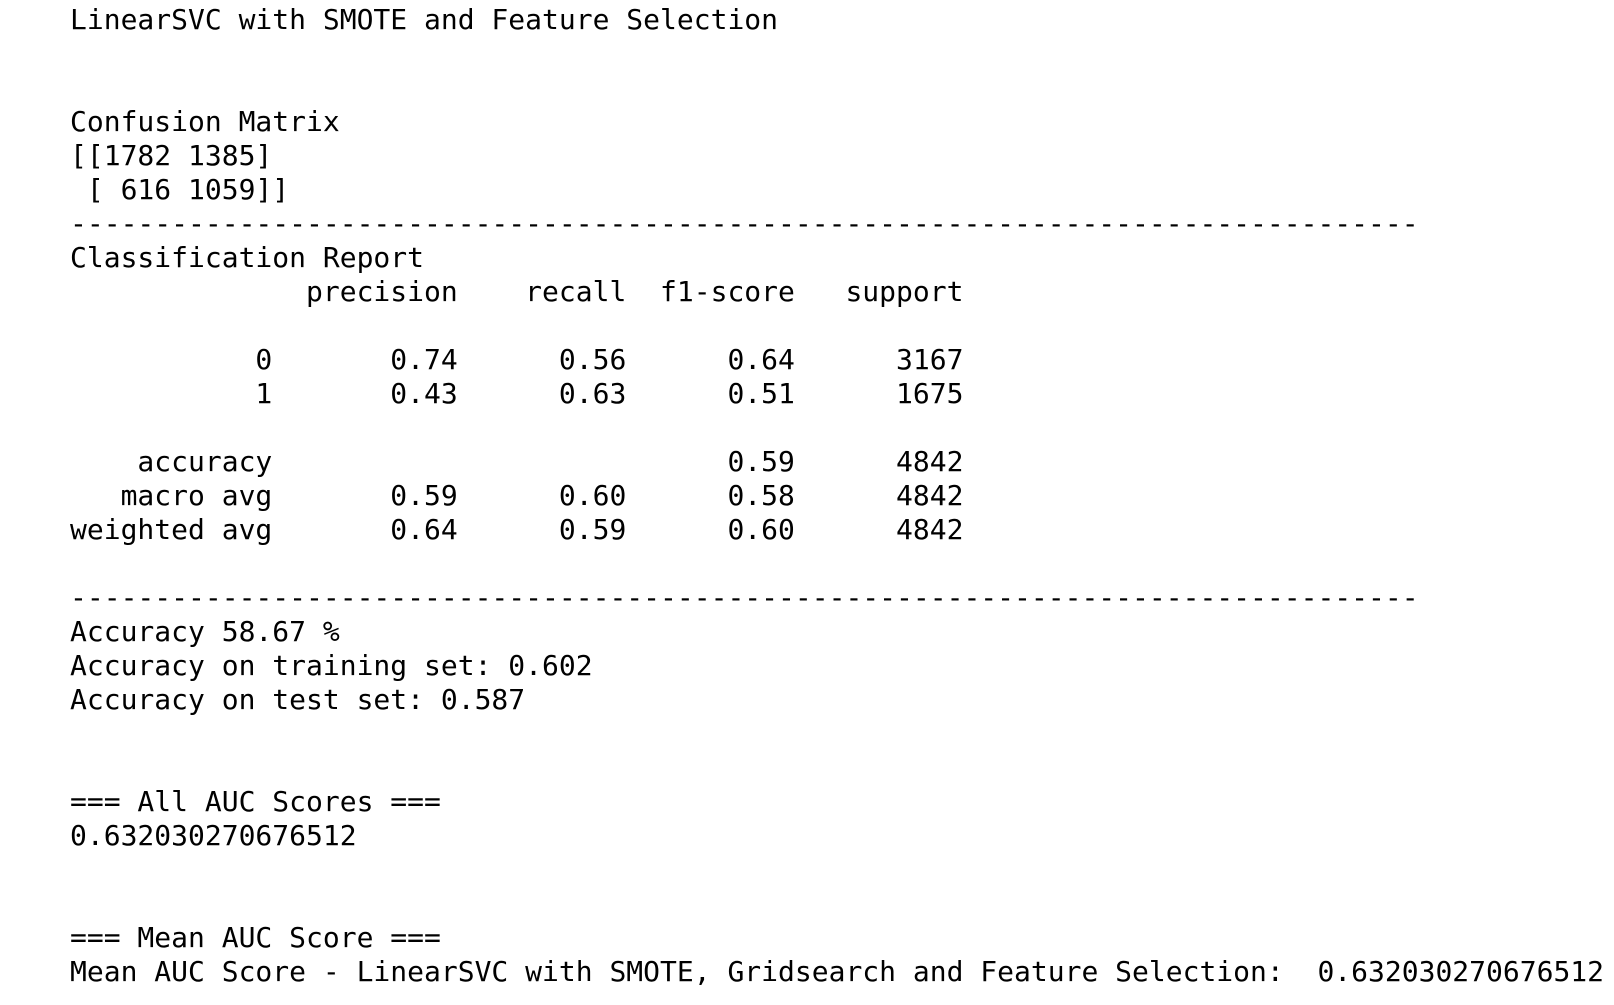 The width and height of the screenshot is (1614, 1005). I want to click on report-header-row: precision recall f1-score support, so click(517, 291).